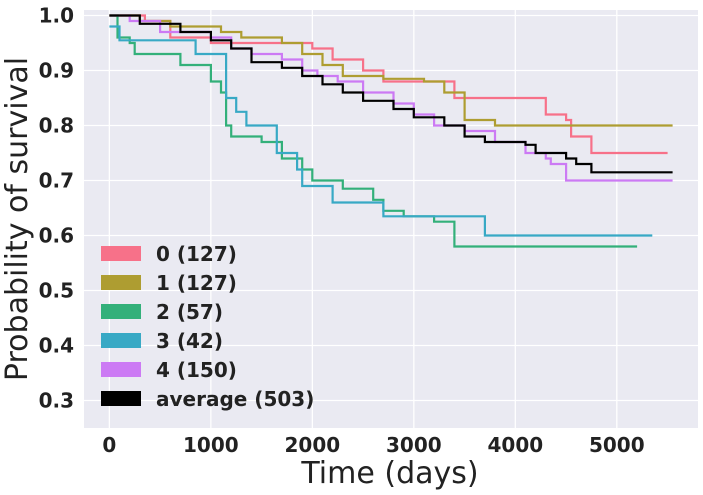  I want to click on y-tick-label: 0.9, so click(56, 71).